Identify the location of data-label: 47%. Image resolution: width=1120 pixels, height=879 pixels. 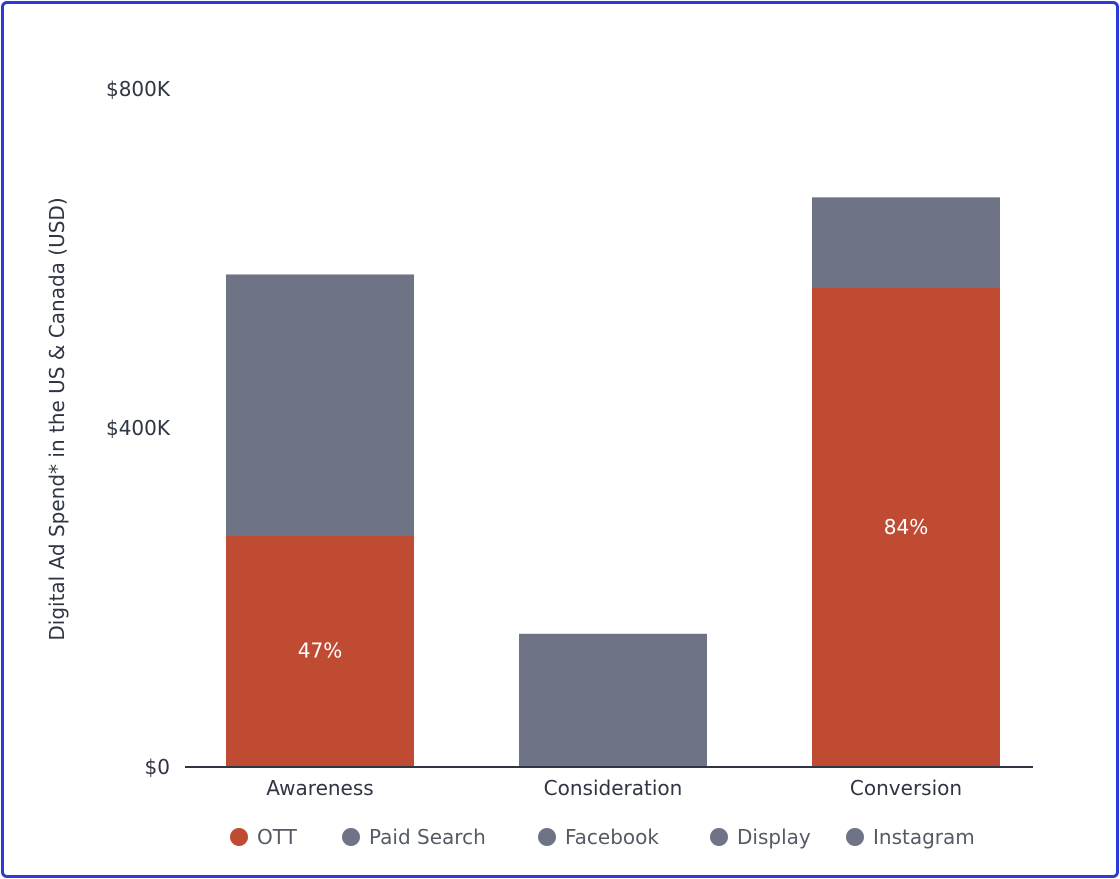
(320, 651).